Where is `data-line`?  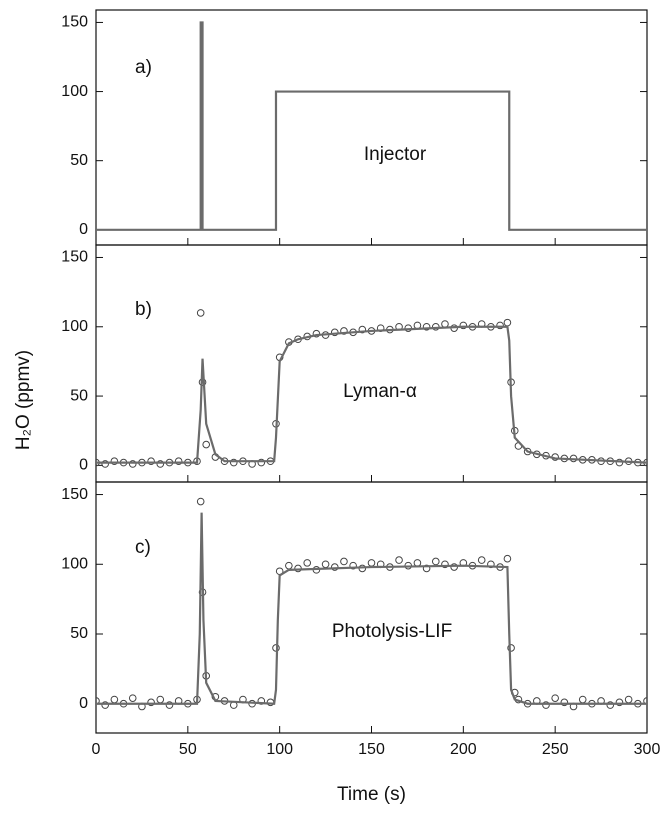 data-line is located at coordinates (371, 394).